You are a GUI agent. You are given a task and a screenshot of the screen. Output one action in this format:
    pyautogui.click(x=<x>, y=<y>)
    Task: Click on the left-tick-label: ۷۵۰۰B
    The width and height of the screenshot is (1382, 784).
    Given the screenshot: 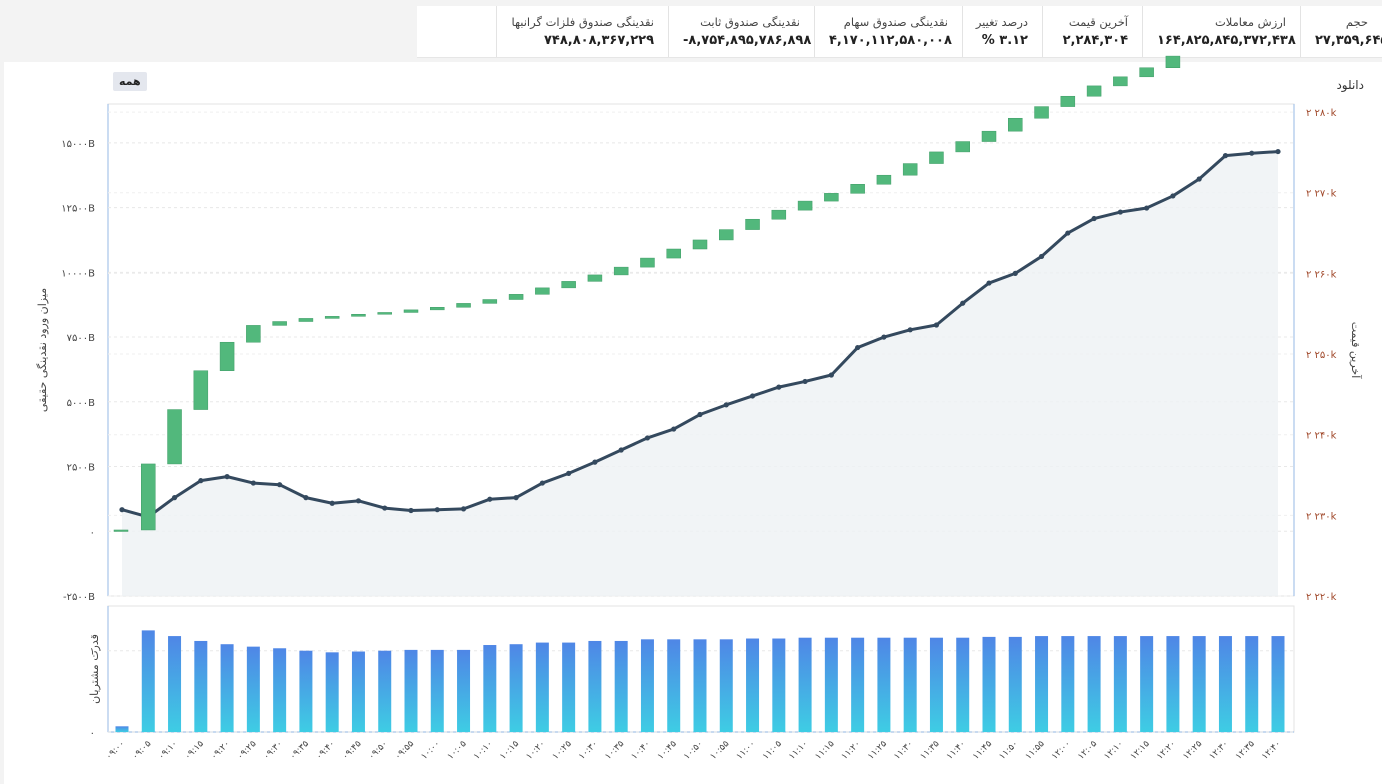 What is the action you would take?
    pyautogui.click(x=81, y=338)
    